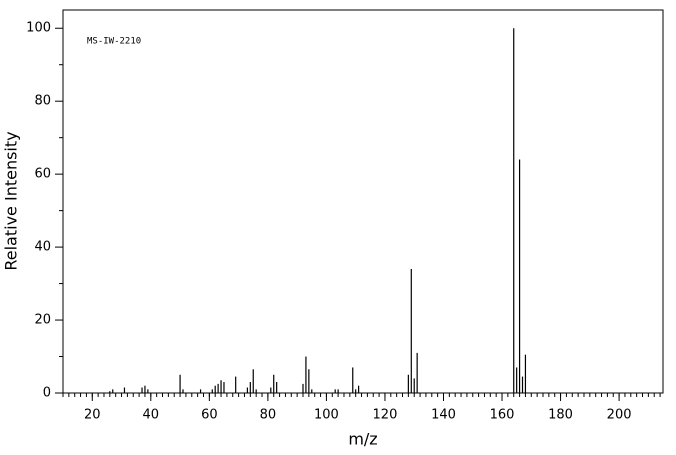  What do you see at coordinates (38, 28) in the screenshot?
I see `y-tick-label: 100` at bounding box center [38, 28].